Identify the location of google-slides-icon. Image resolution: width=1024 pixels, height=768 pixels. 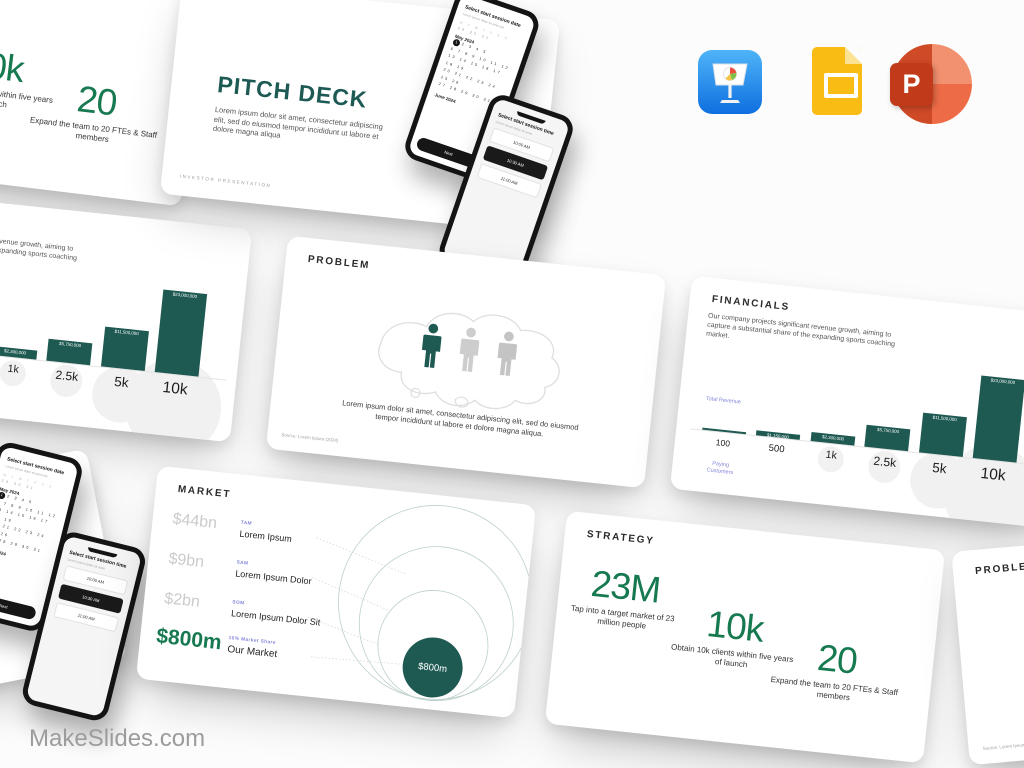
(837, 81).